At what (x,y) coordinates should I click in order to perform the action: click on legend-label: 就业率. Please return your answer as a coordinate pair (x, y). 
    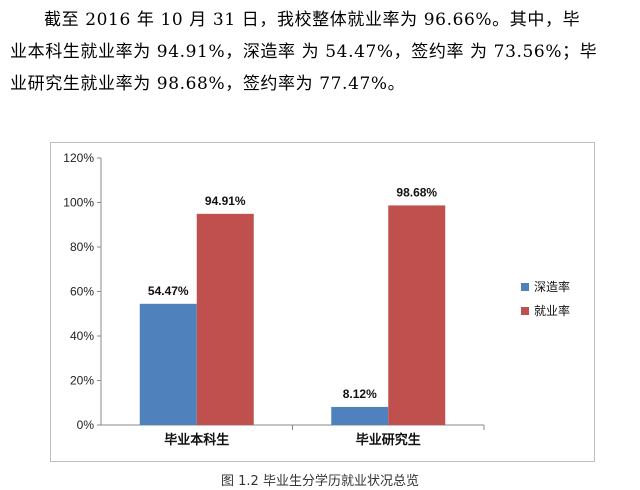
    Looking at the image, I should click on (552, 310).